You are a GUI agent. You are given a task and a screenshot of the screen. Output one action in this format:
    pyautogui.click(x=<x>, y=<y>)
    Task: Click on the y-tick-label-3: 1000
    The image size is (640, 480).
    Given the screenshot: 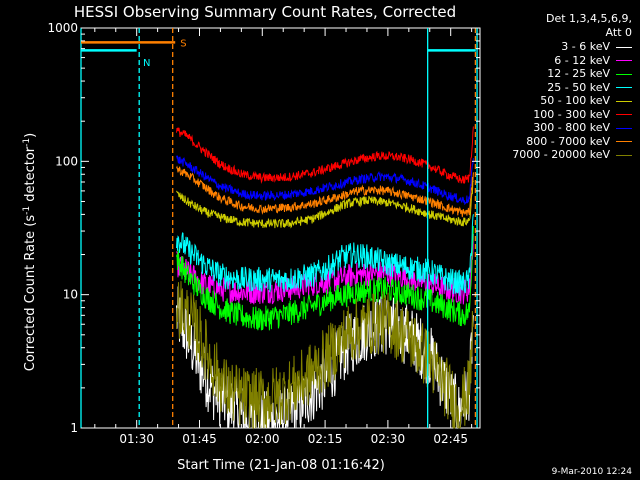 What is the action you would take?
    pyautogui.click(x=62, y=28)
    